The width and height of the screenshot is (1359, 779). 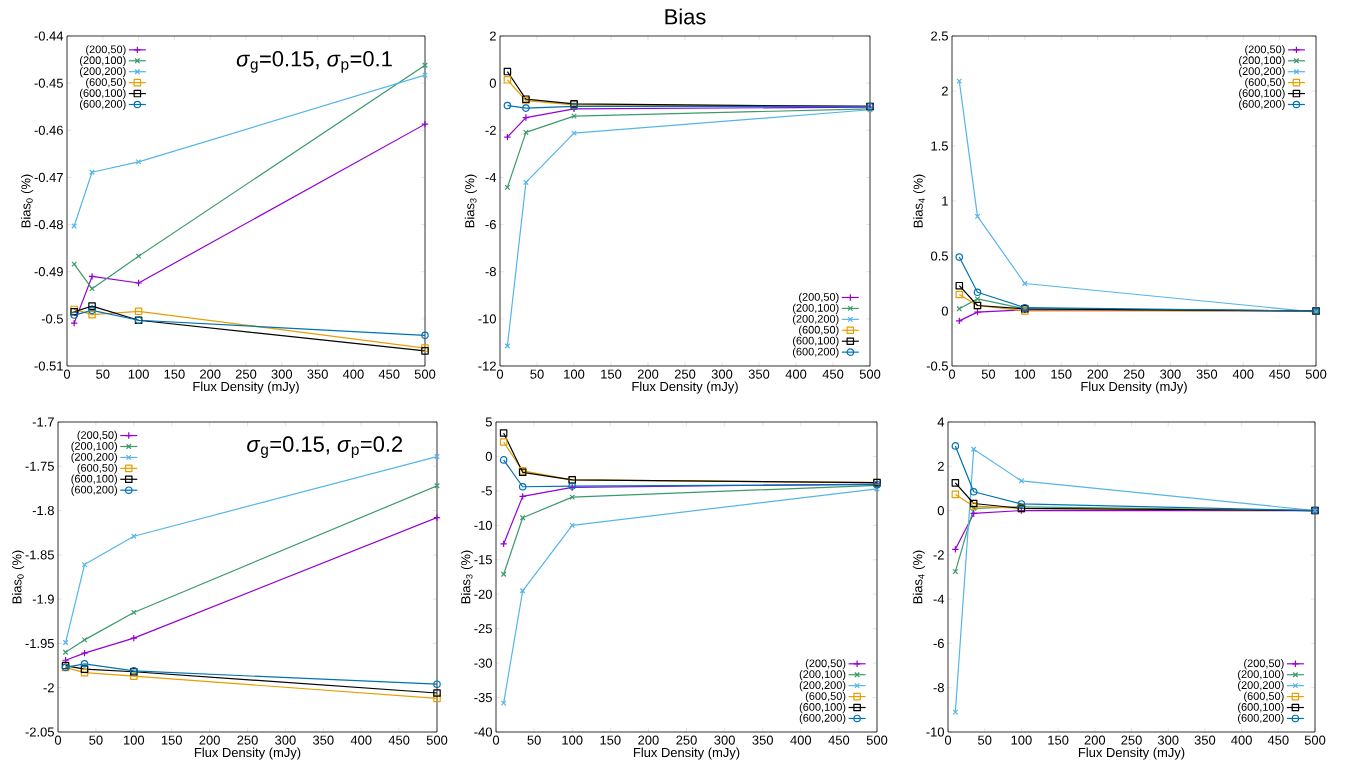 What do you see at coordinates (48, 83) in the screenshot?
I see `y-tick-label: -0.45` at bounding box center [48, 83].